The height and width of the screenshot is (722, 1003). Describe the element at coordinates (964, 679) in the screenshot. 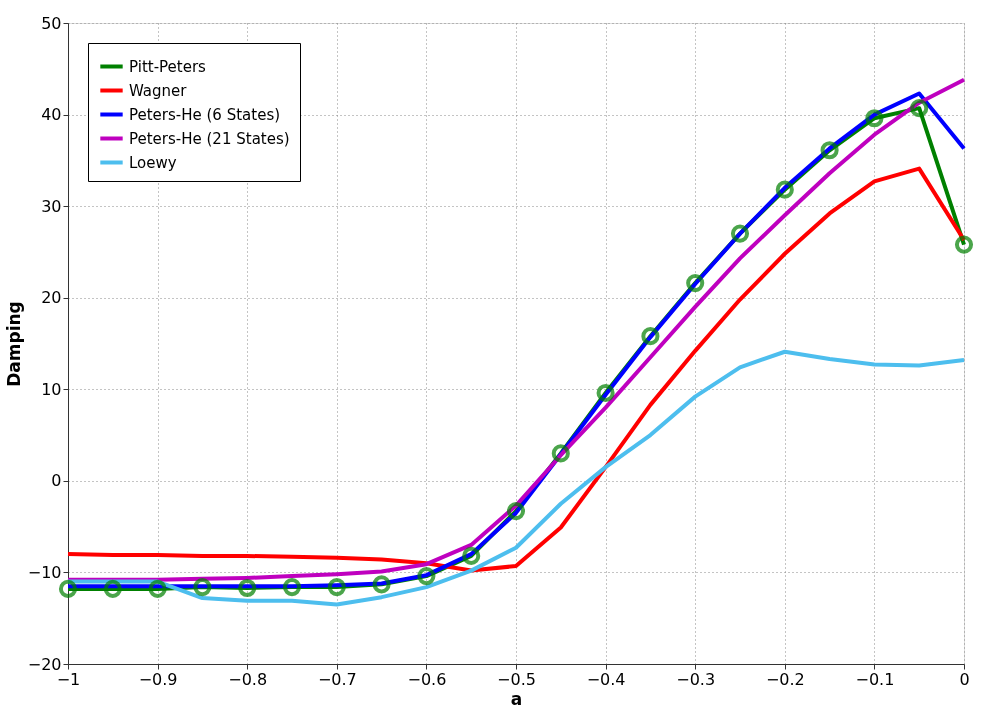

I see `x-tick-label: 0` at that location.